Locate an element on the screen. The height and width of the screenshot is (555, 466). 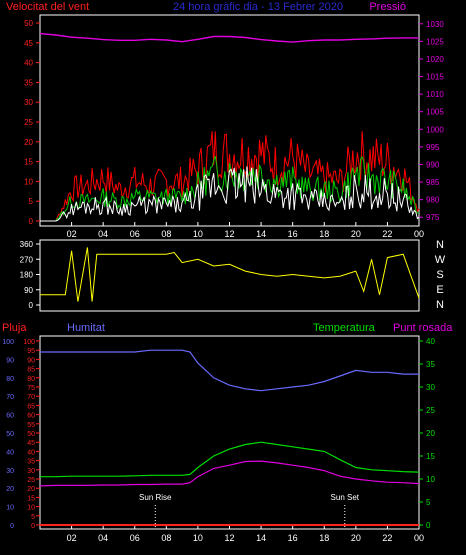
rain-y-tick-label: 55 is located at coordinates (31, 425).